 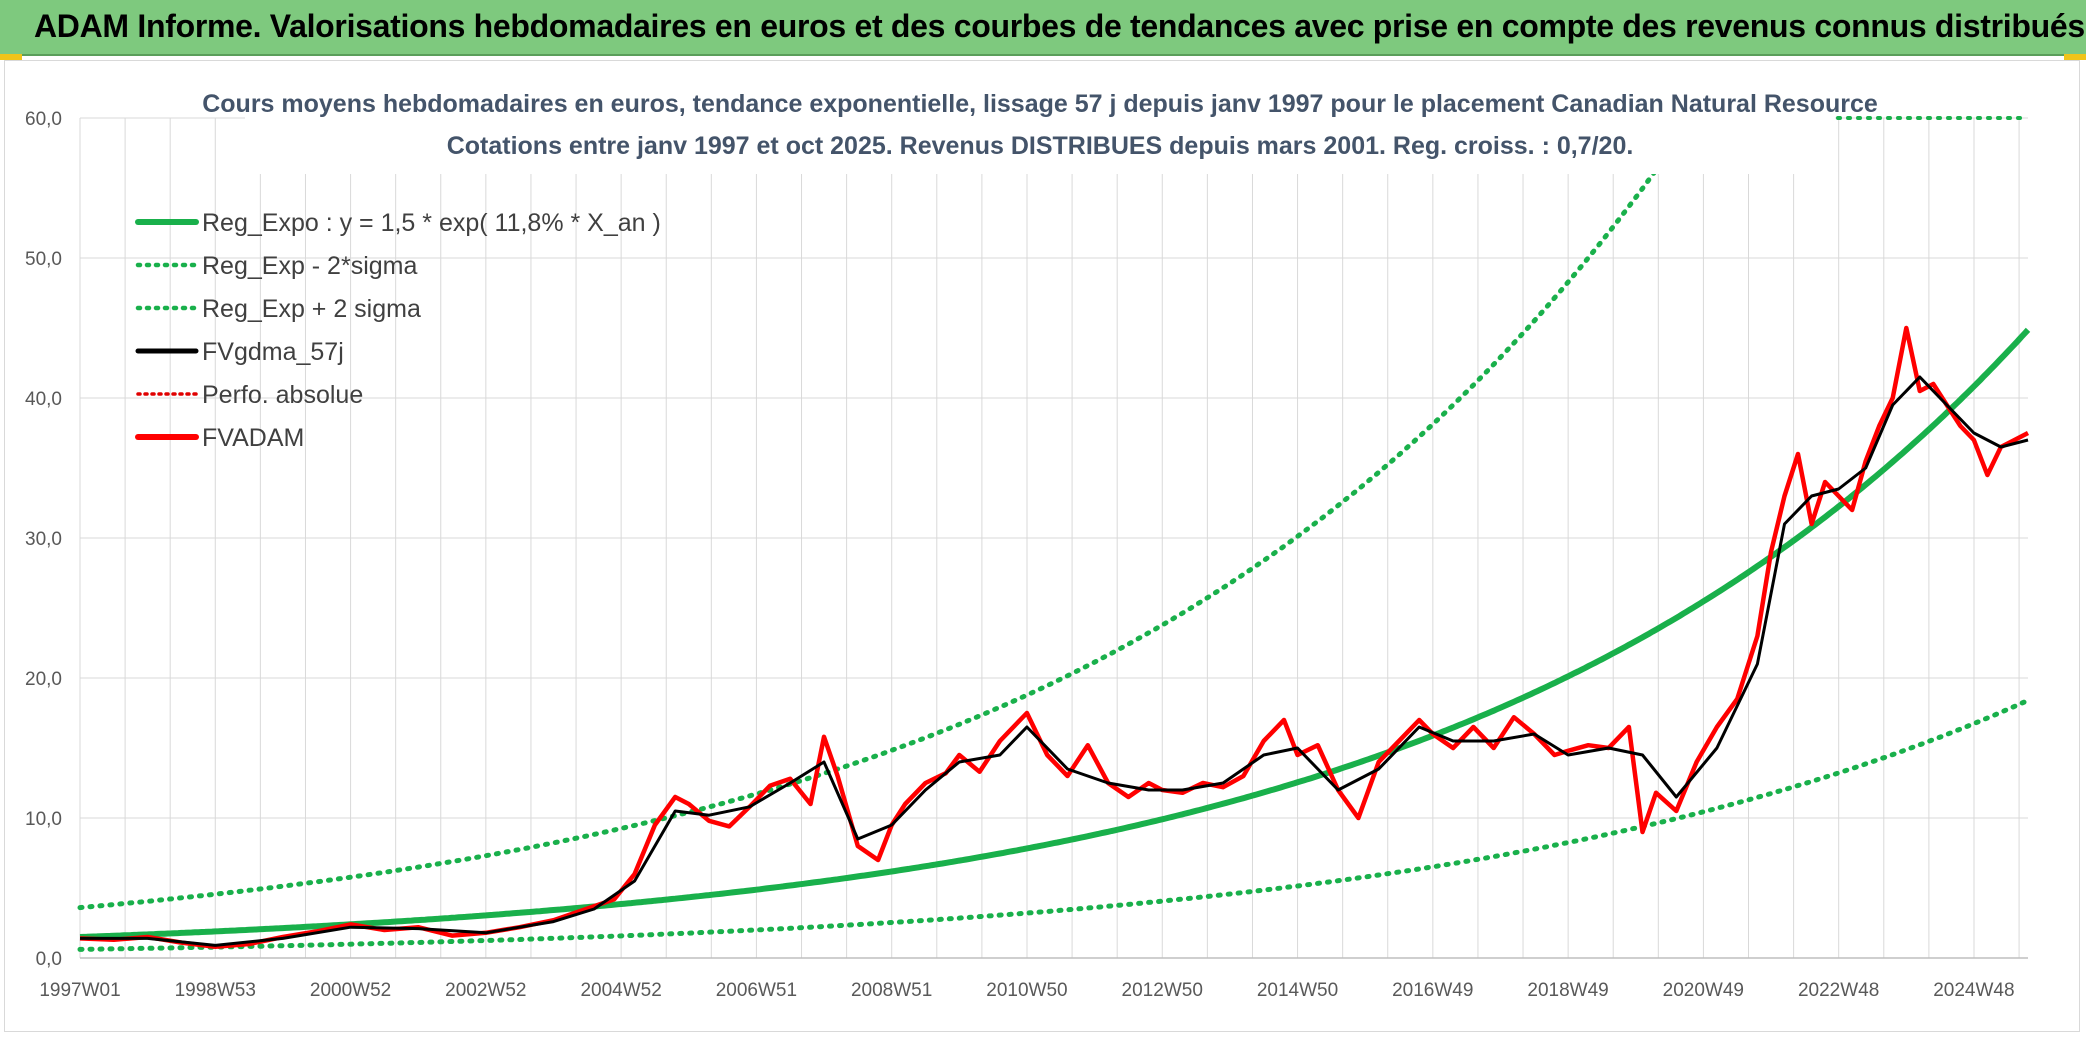 I want to click on y-tick-label: 60,0, so click(x=43, y=119).